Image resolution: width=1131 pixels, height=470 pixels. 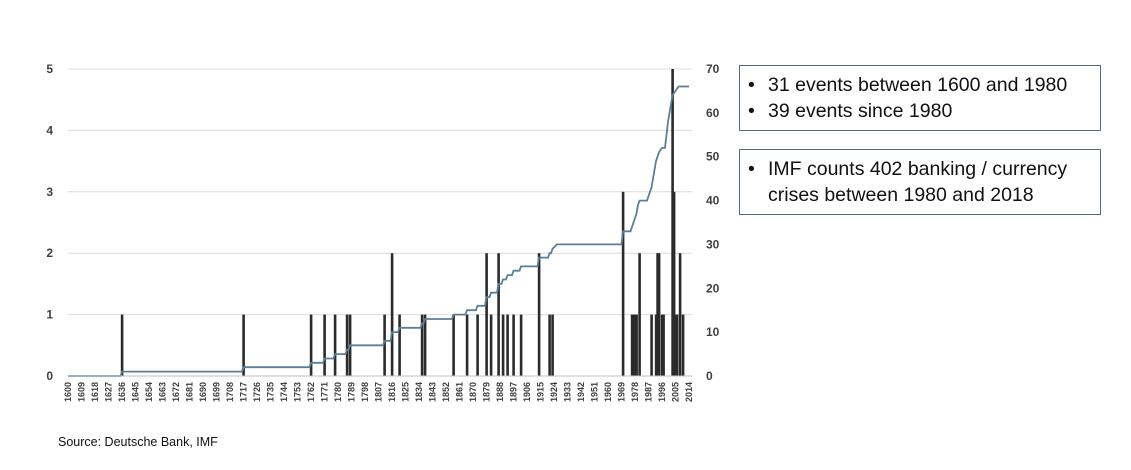 I want to click on x-tick-label: 1636, so click(x=122, y=392).